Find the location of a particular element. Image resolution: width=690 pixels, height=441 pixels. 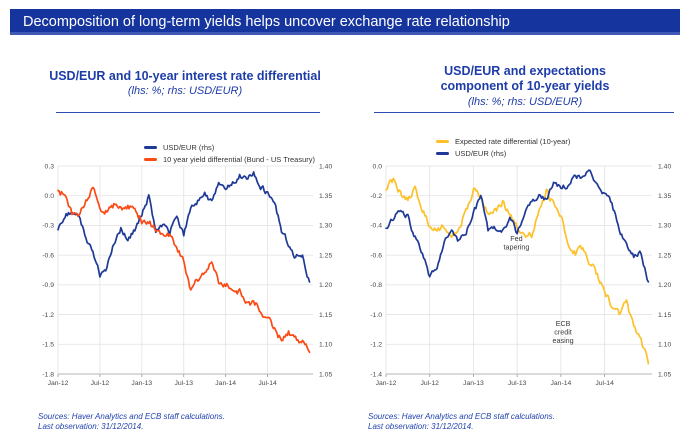

left-chart-subtitle: (lhs: %; rhs: USD/EUR) is located at coordinates (185, 91).